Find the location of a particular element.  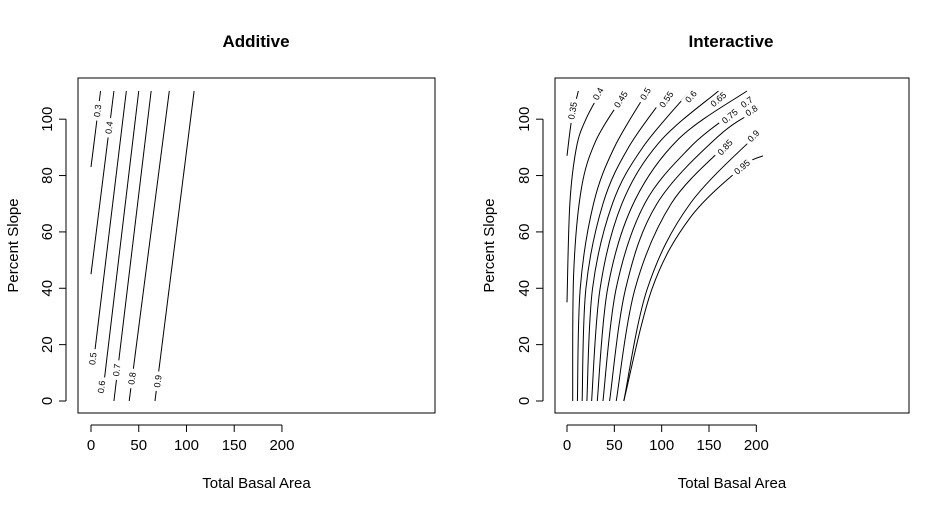

contour-label: 0.5 is located at coordinates (92, 359).